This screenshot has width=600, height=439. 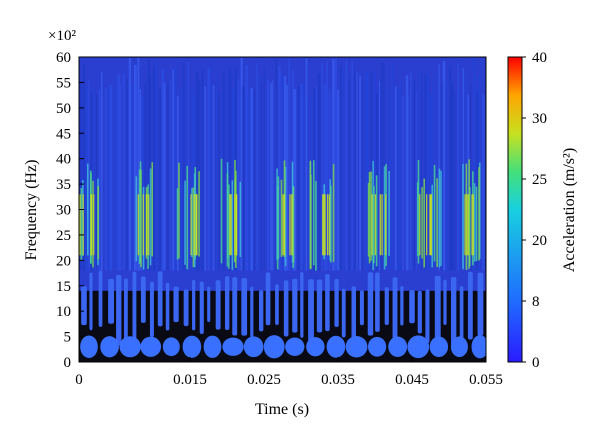 I want to click on y-tick-label: 55, so click(x=63, y=83).